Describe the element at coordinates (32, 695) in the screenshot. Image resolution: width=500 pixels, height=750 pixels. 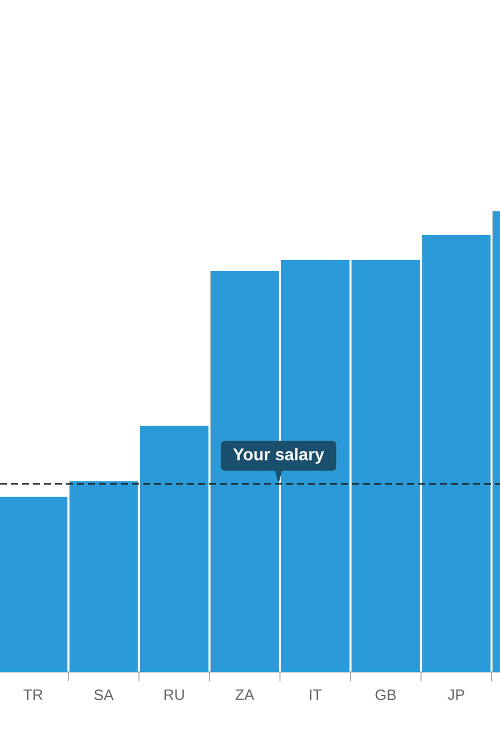
I see `x-tick-label: TR` at that location.